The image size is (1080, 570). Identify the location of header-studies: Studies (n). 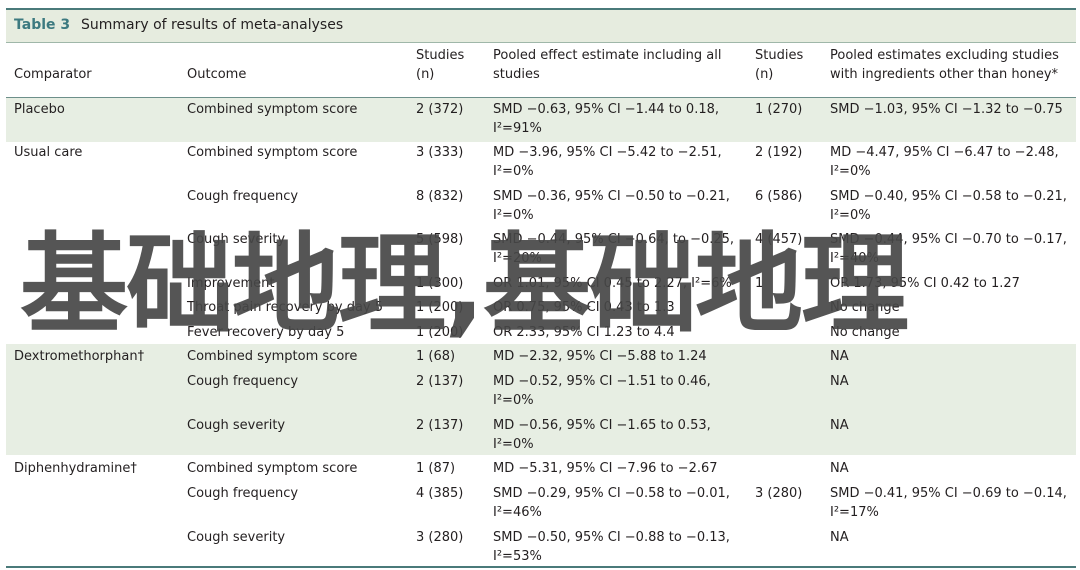
(440, 65).